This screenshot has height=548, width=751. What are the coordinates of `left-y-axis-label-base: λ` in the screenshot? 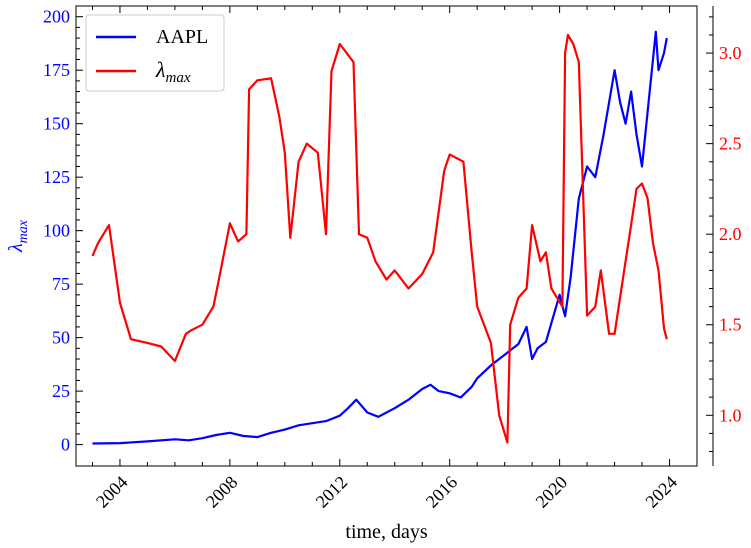 It's located at (16, 248).